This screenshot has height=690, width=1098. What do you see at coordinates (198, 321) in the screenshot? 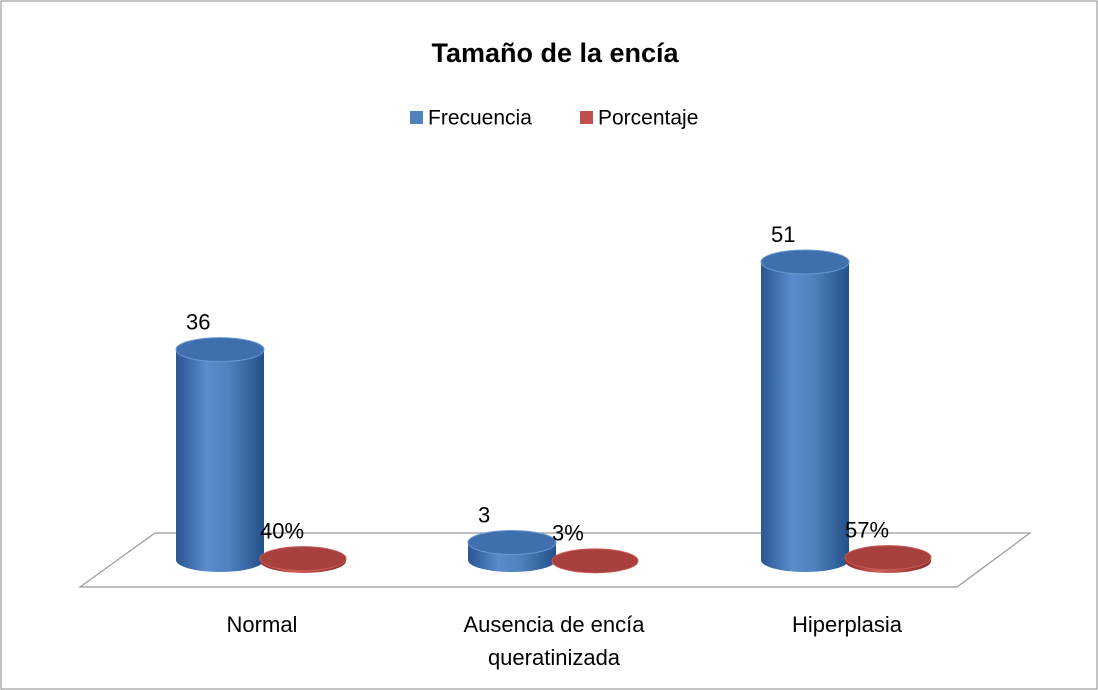
I see `data-label: 36` at bounding box center [198, 321].